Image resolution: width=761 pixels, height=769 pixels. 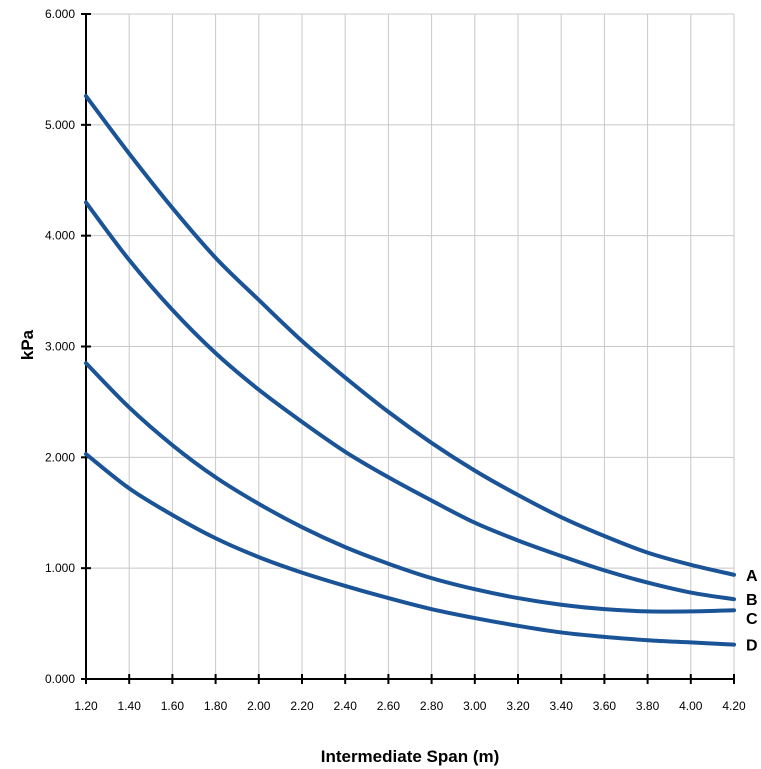 I want to click on x-tick-label: 1.80, so click(x=216, y=706).